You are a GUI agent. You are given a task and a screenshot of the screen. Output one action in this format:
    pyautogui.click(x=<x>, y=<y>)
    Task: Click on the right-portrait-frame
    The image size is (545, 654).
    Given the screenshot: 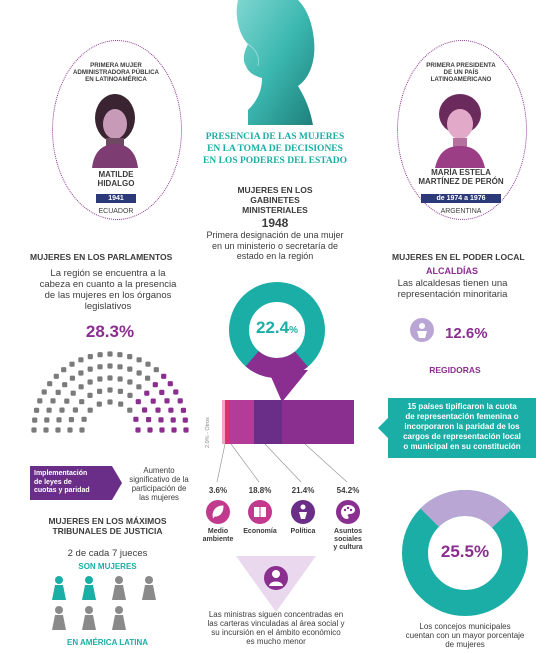 What is the action you would take?
    pyautogui.click(x=462, y=130)
    